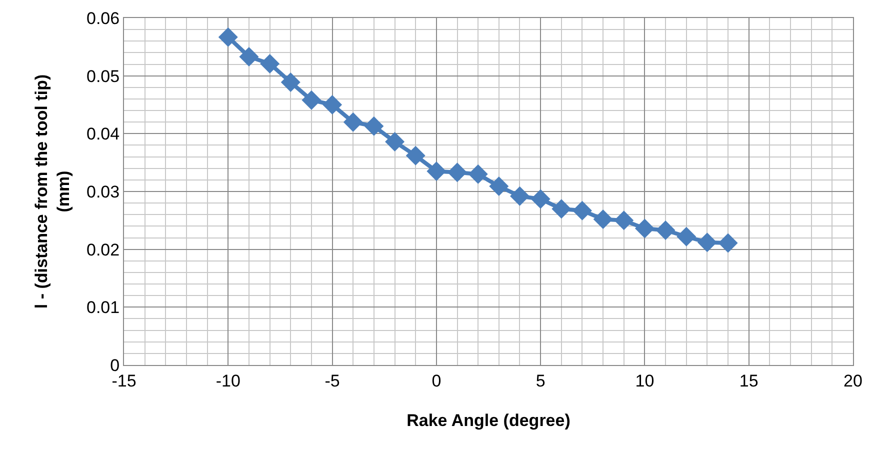  Describe the element at coordinates (103, 192) in the screenshot. I see `y-tick-label: 0.03` at that location.